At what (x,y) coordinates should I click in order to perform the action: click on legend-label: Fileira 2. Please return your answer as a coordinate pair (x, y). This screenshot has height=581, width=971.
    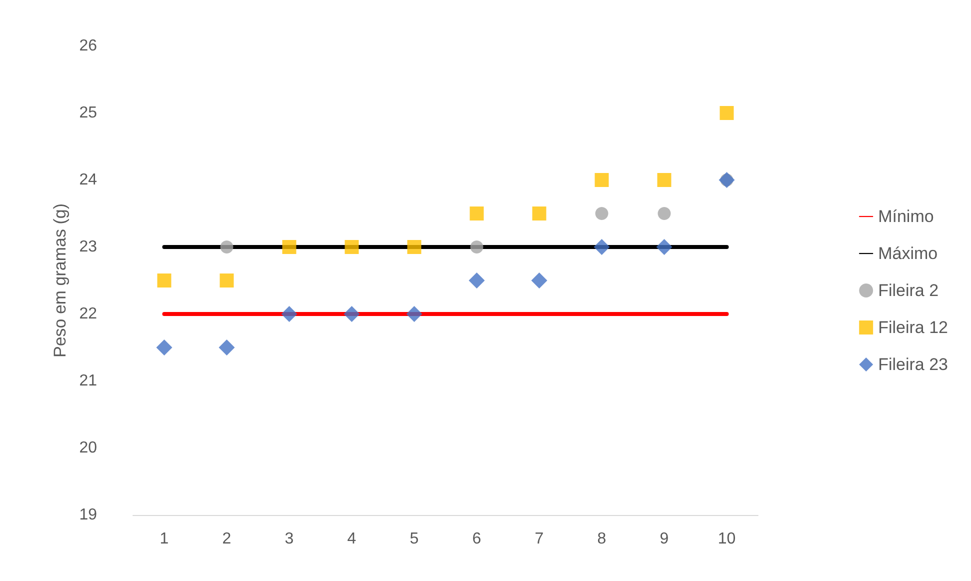
    Looking at the image, I should click on (908, 290).